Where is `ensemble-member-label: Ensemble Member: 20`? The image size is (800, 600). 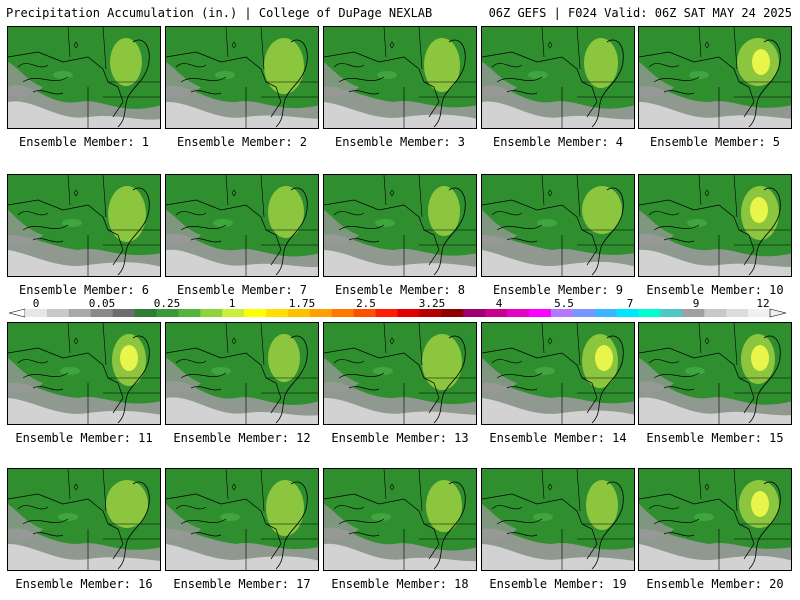 ensemble-member-label: Ensemble Member: 20 is located at coordinates (715, 584).